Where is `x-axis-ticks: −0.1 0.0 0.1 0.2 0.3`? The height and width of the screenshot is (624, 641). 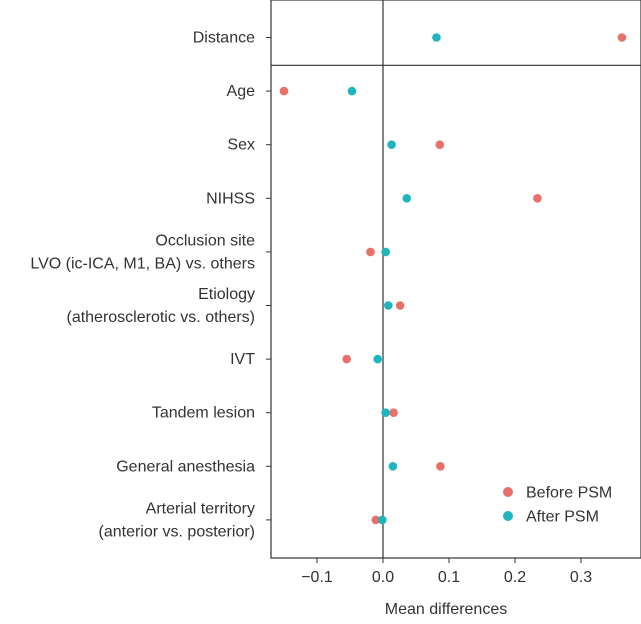
x-axis-ticks: −0.1 0.0 0.1 0.2 0.3 is located at coordinates (446, 572).